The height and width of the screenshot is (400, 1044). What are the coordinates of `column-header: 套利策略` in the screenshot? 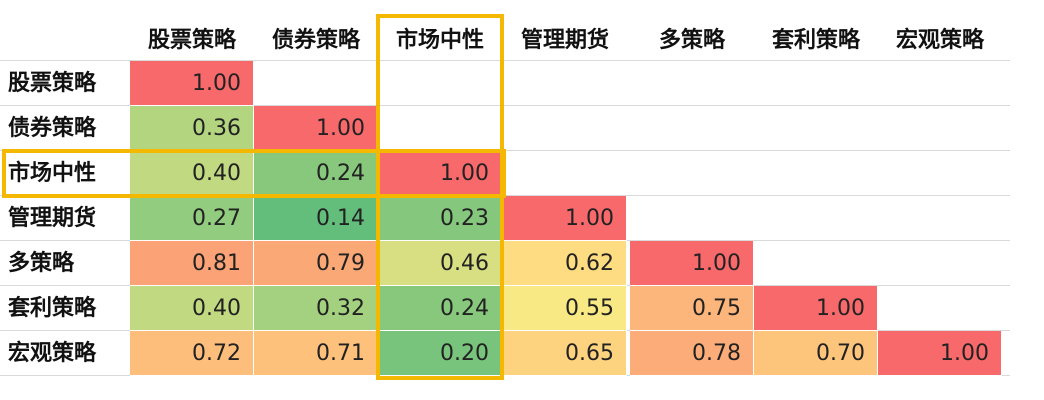 It's located at (815, 40).